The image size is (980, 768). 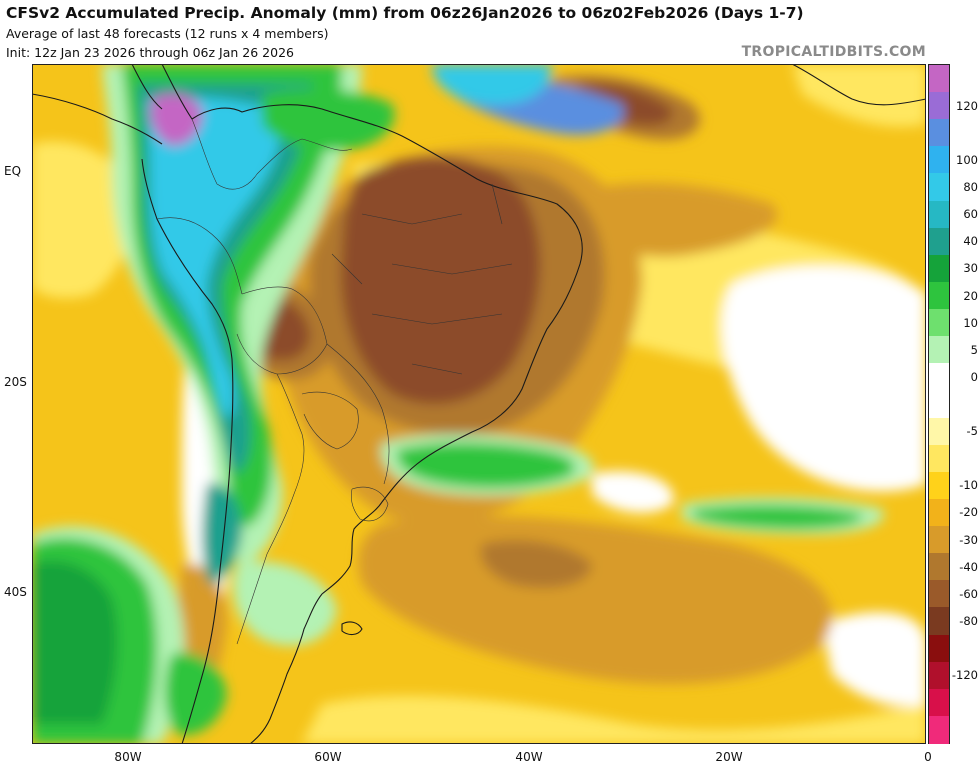 I want to click on dry-mid-south-atlantic, so click(x=536, y=564).